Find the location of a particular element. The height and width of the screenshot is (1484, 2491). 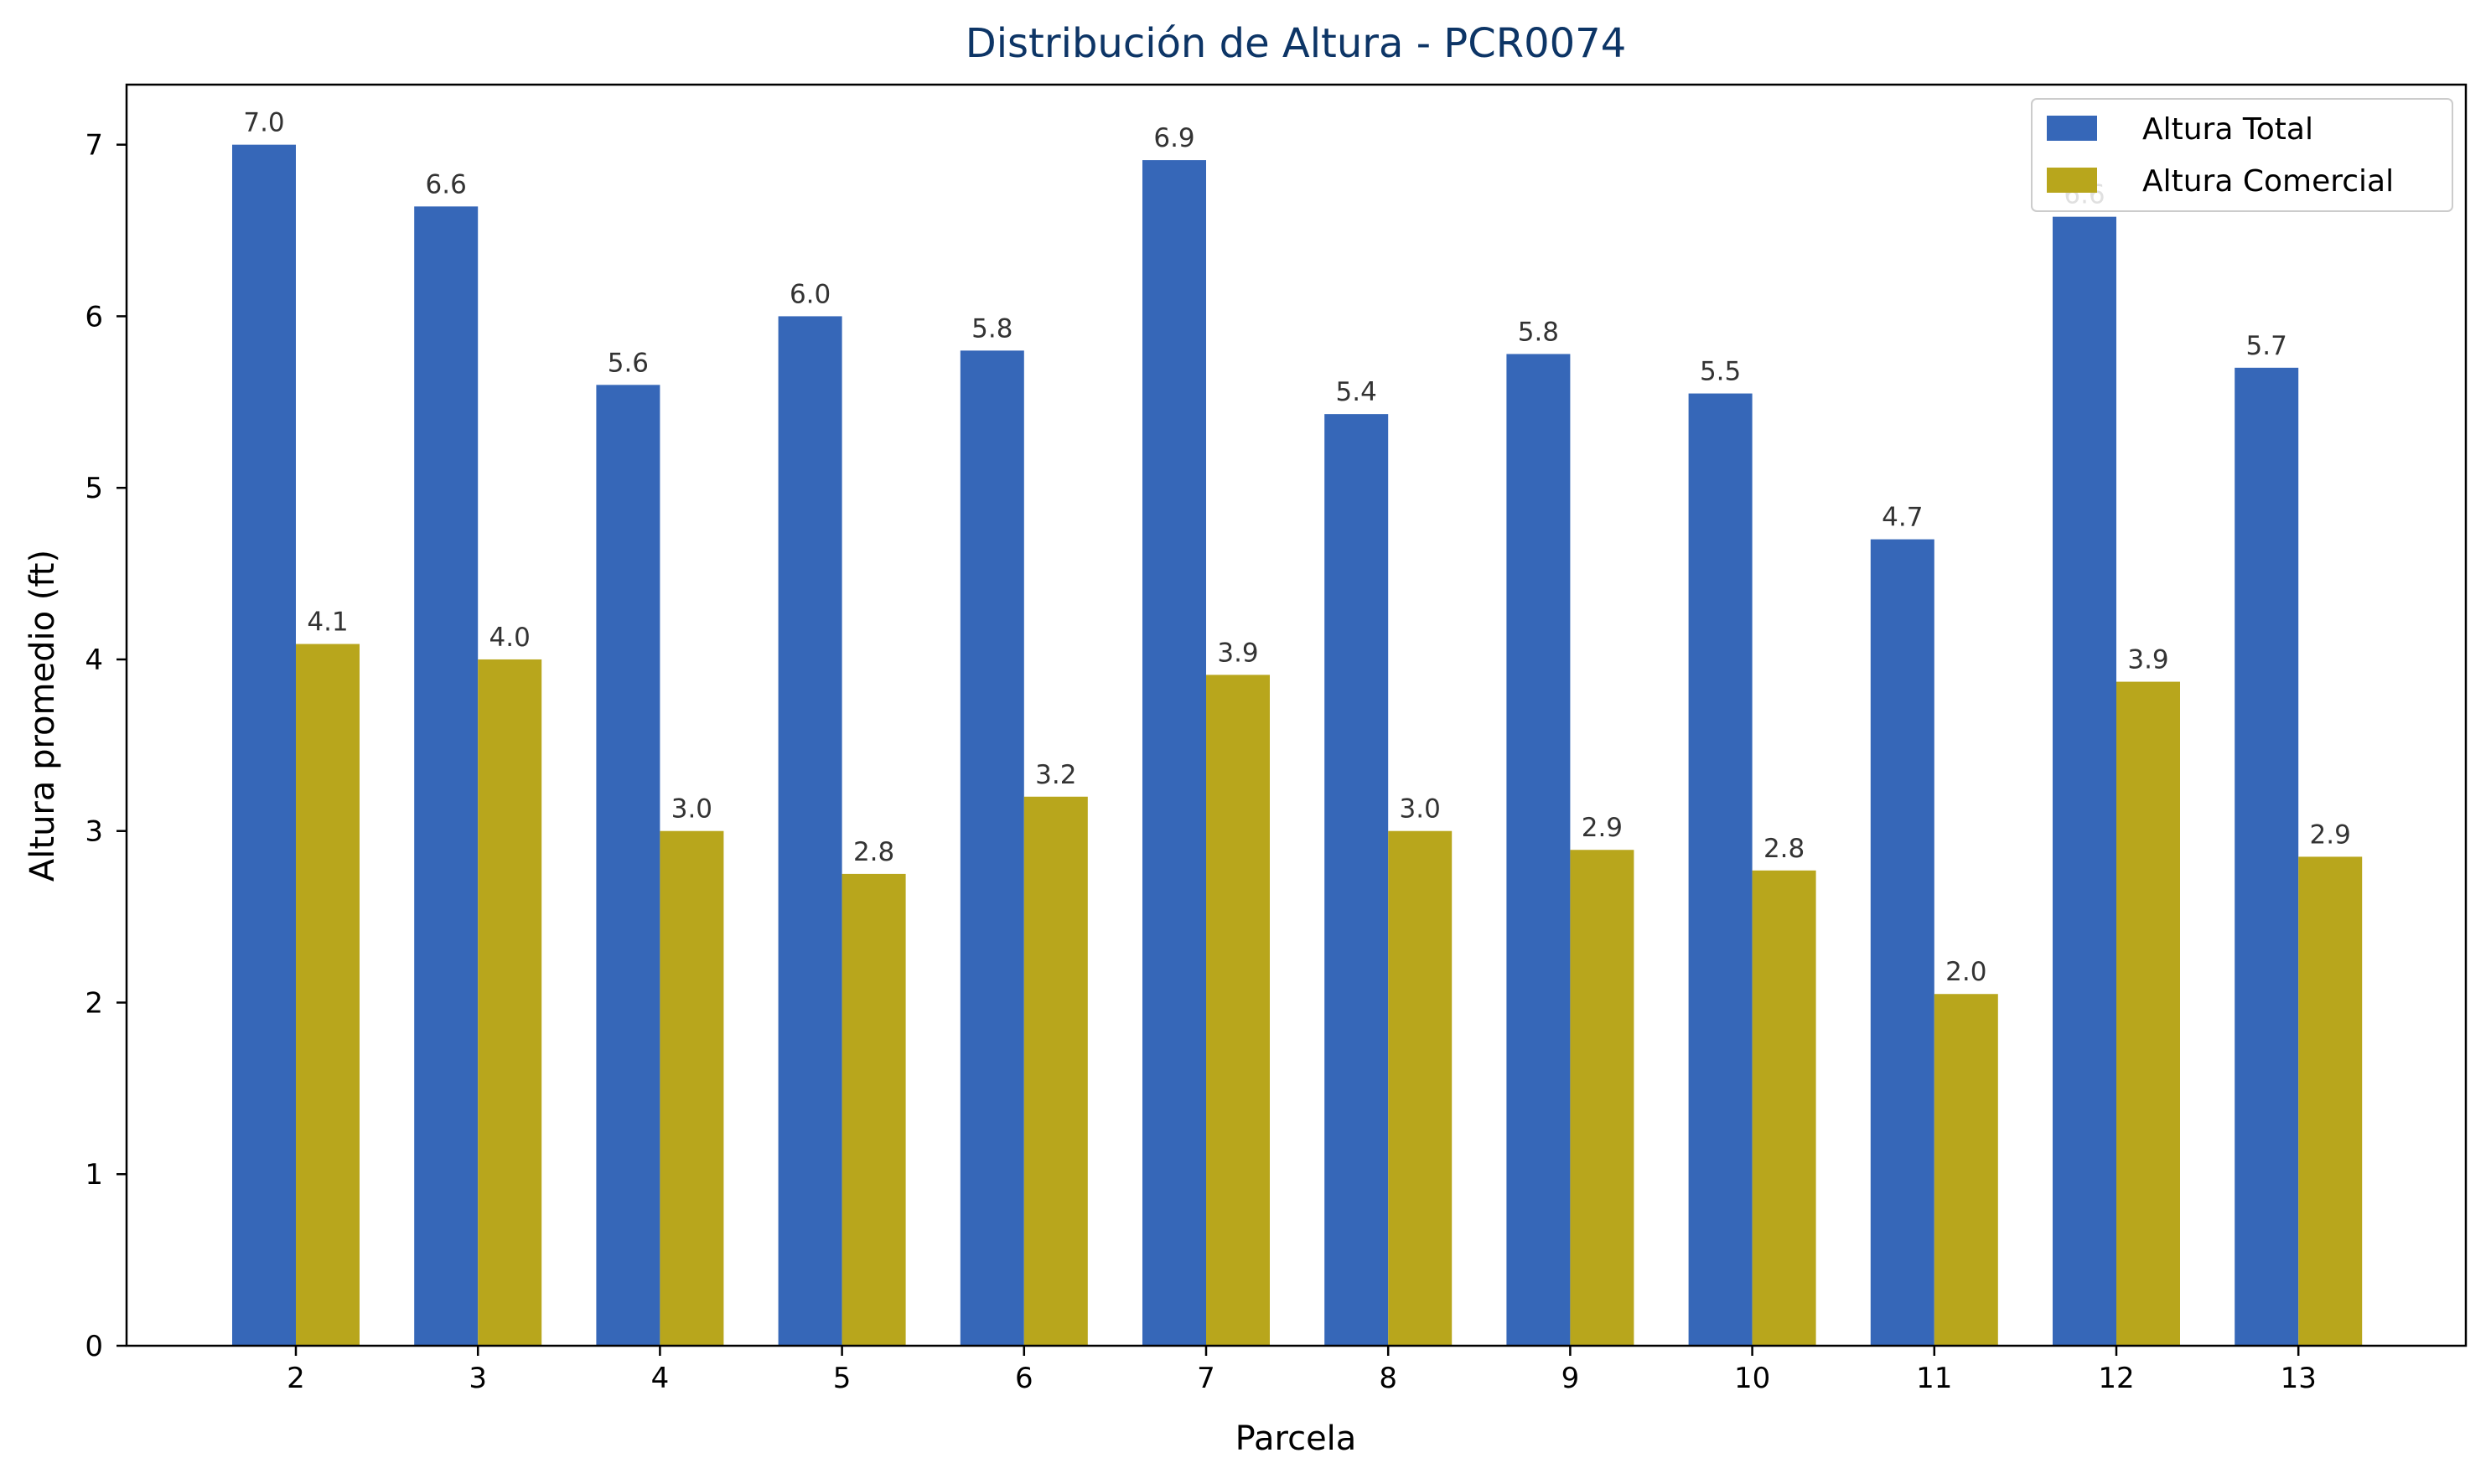

x-tick-label-10: 10 is located at coordinates (1752, 1379).